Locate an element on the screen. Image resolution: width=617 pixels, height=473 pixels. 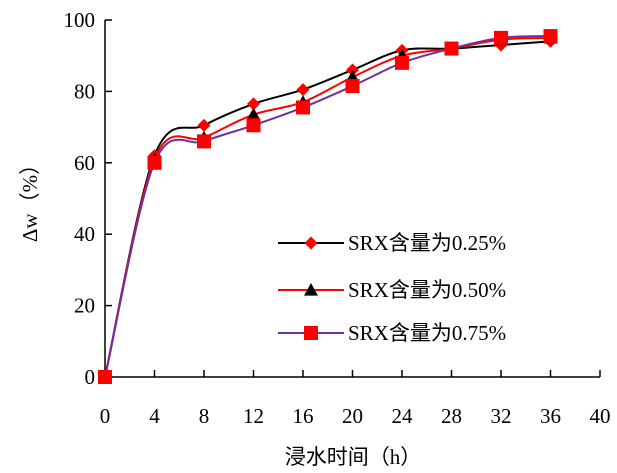
legend-entry: SRX含量为0.75% is located at coordinates (392, 333).